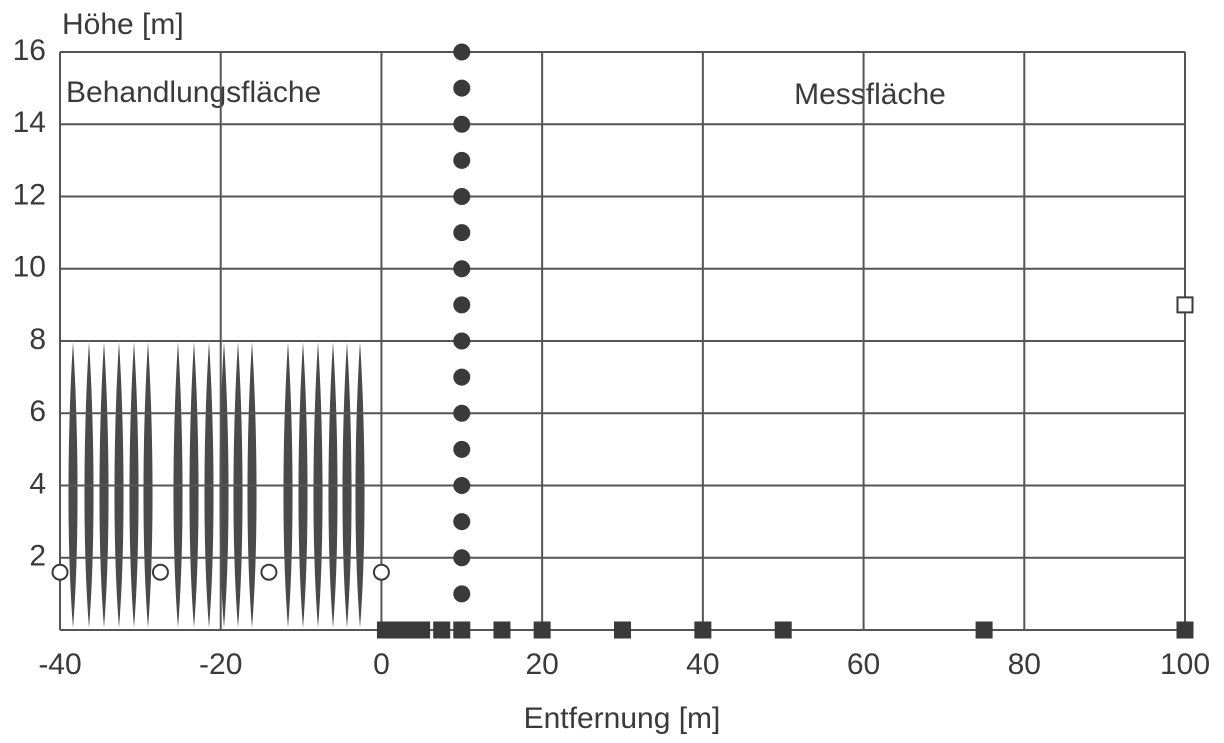 Image resolution: width=1224 pixels, height=743 pixels. Describe the element at coordinates (29, 194) in the screenshot. I see `y-tick-label: 12` at that location.